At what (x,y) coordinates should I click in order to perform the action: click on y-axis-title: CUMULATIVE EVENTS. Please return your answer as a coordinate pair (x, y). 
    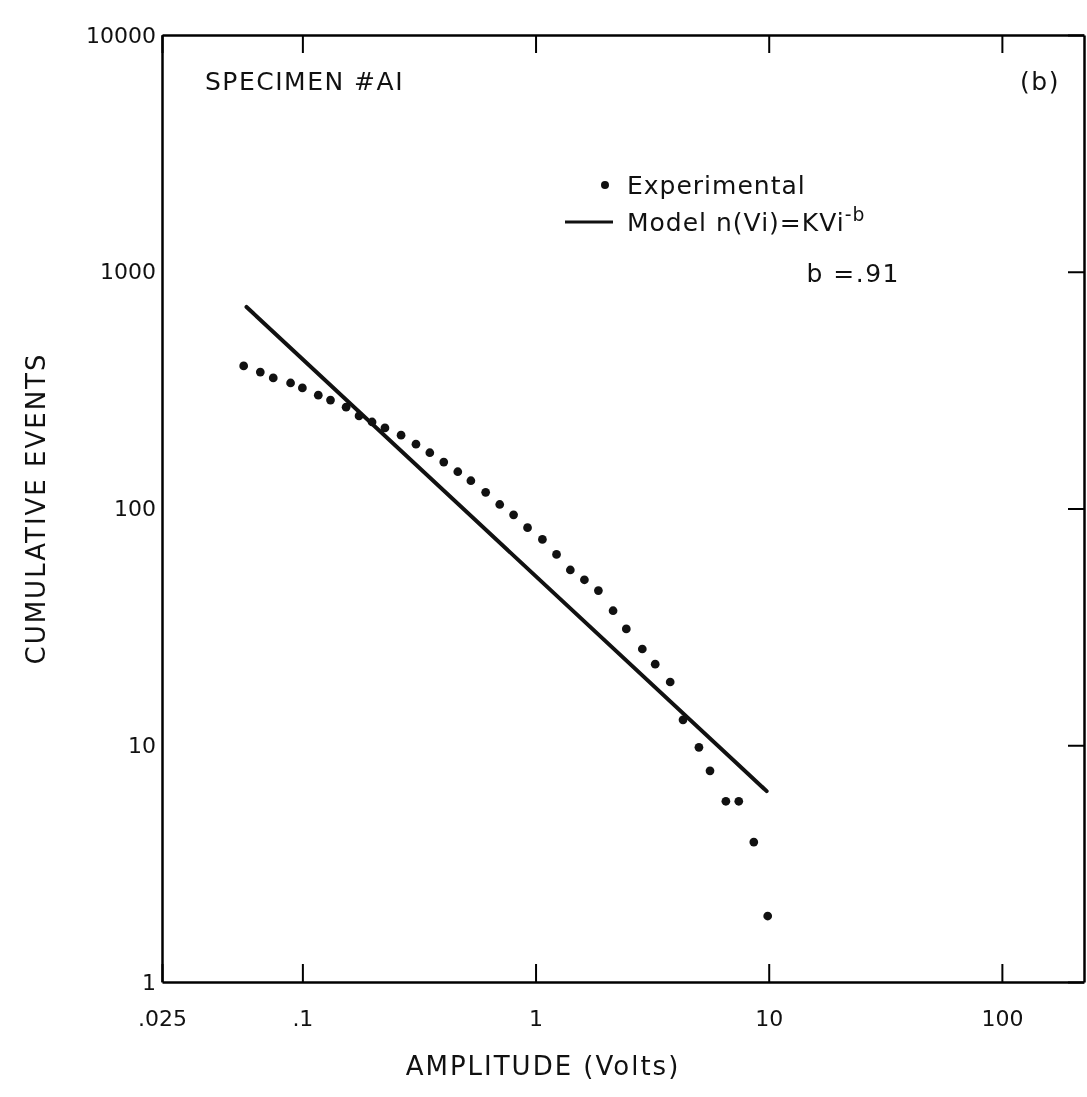
    Looking at the image, I should click on (36, 508).